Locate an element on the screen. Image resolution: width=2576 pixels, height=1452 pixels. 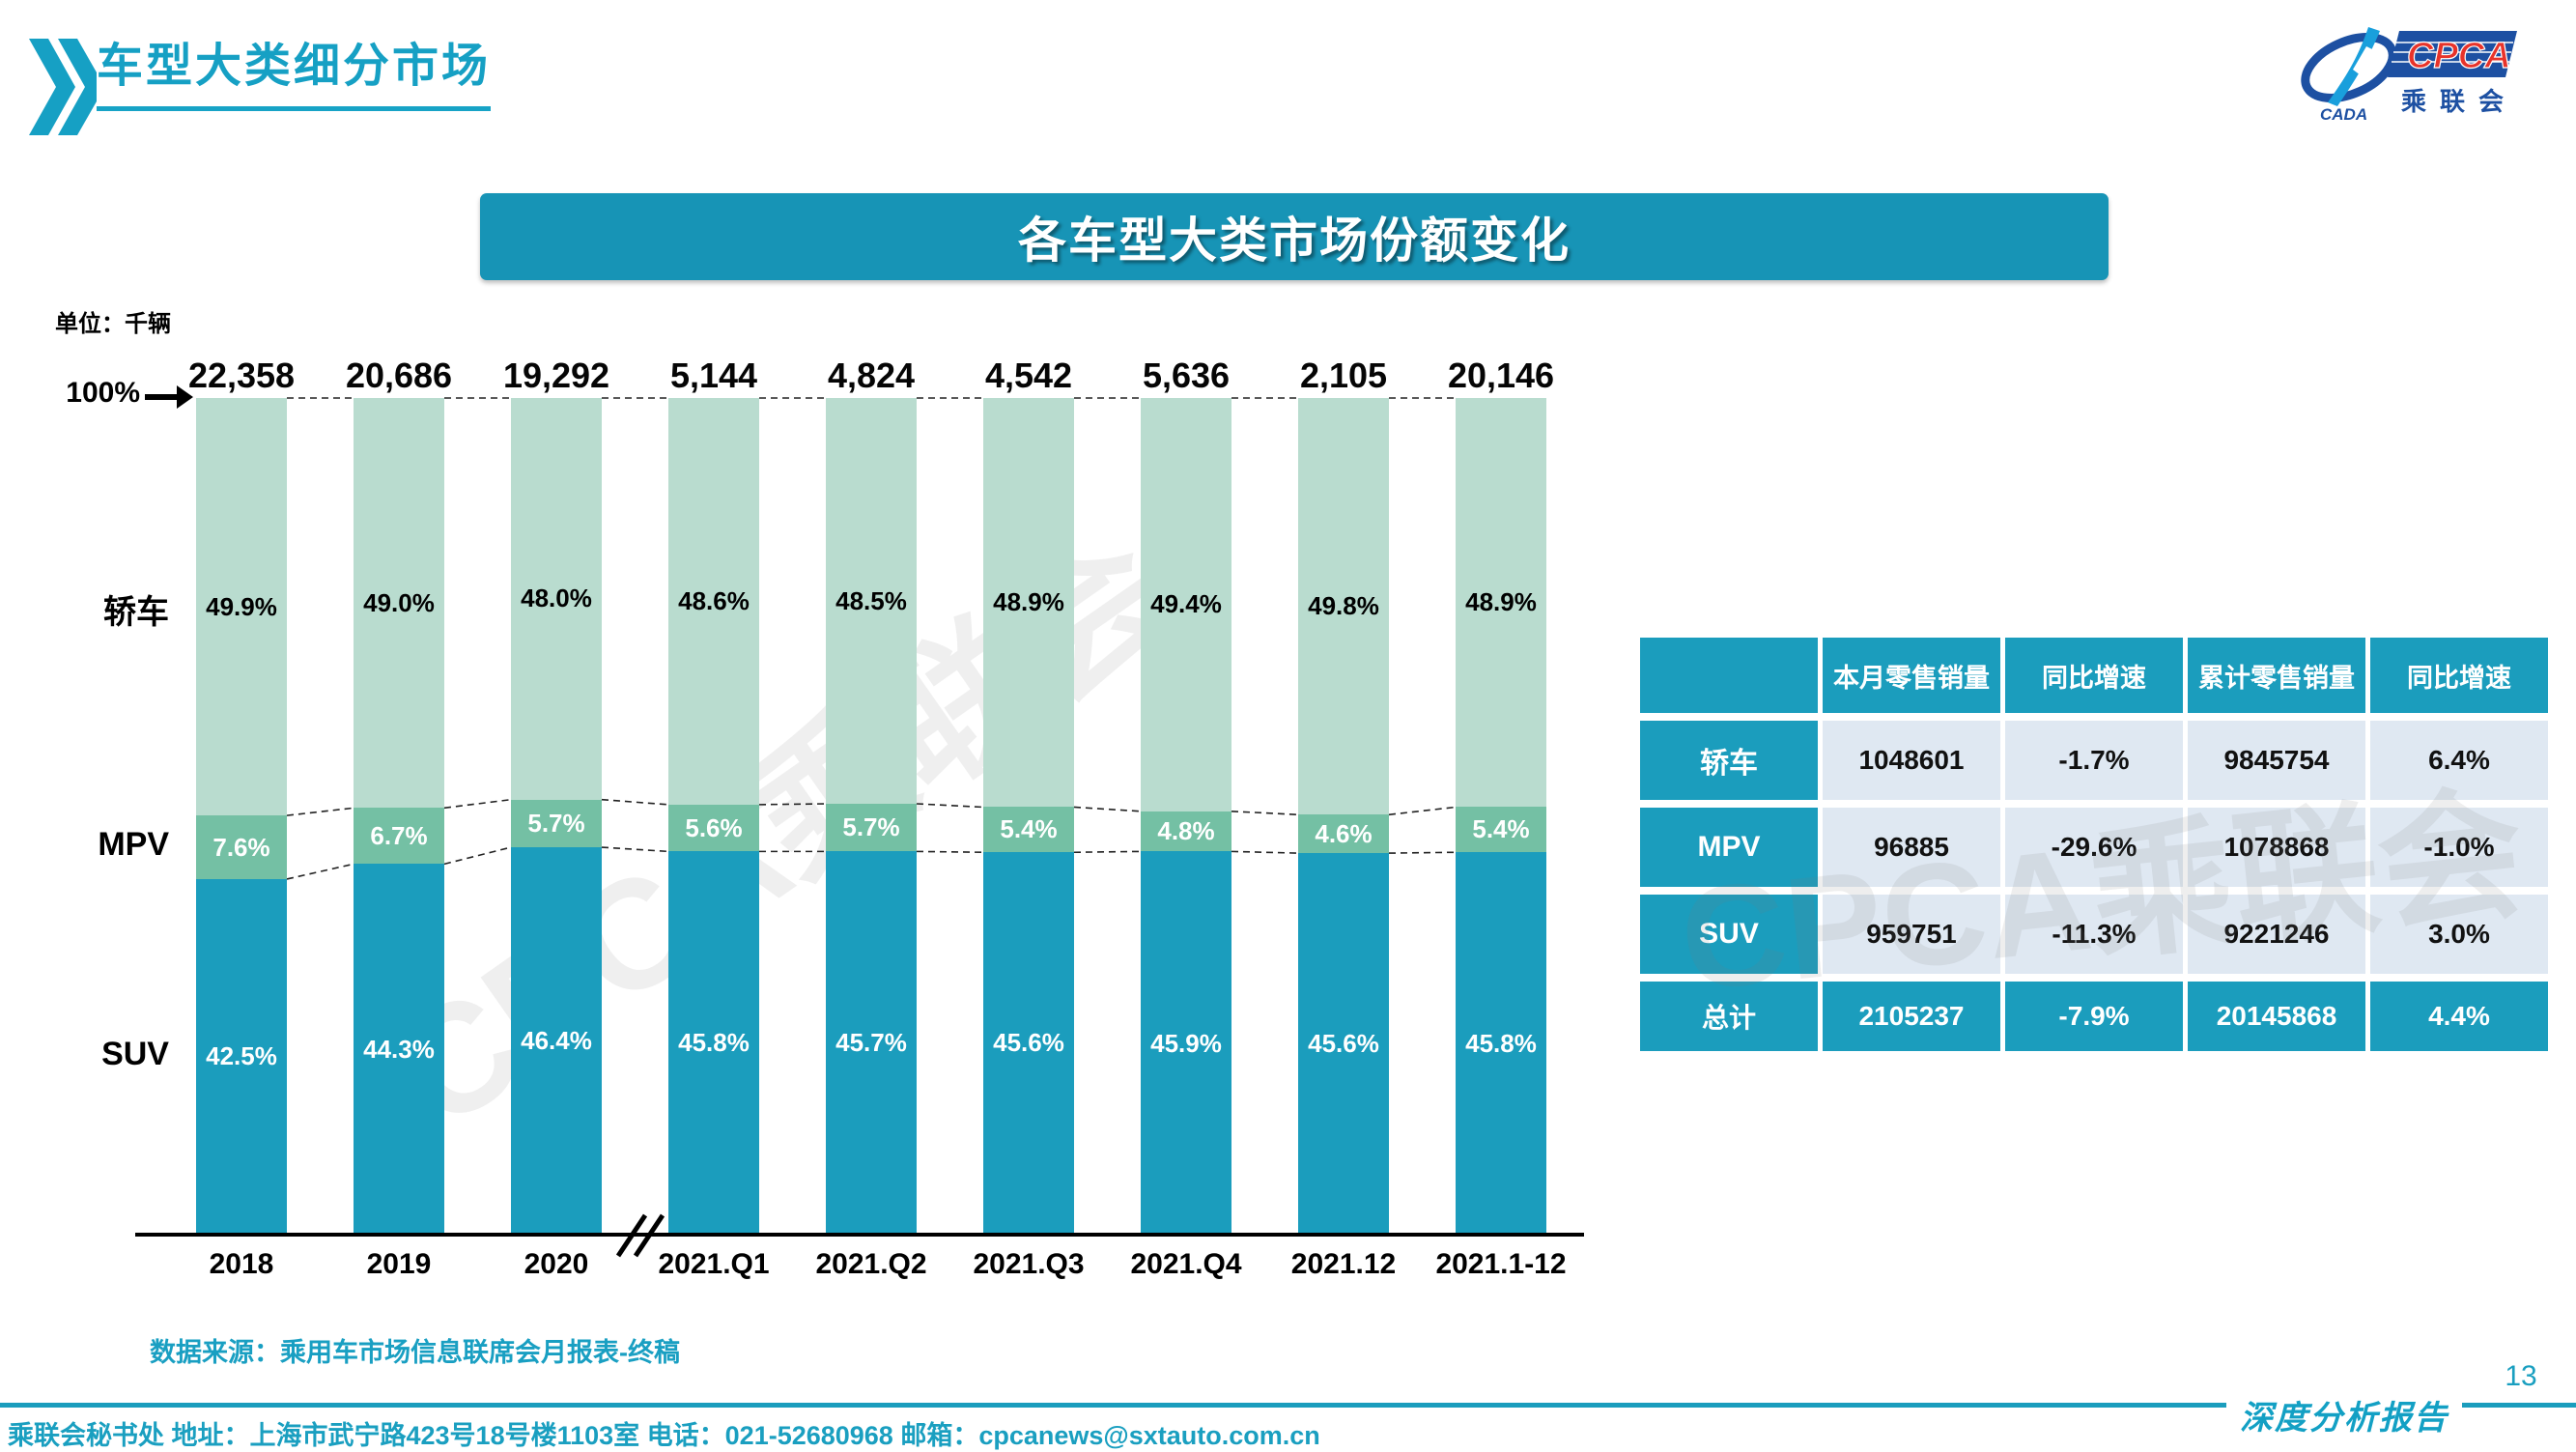
table-row-MPV: MPV 96885 -29.6% 1078868 -1.0% is located at coordinates (2097, 847).